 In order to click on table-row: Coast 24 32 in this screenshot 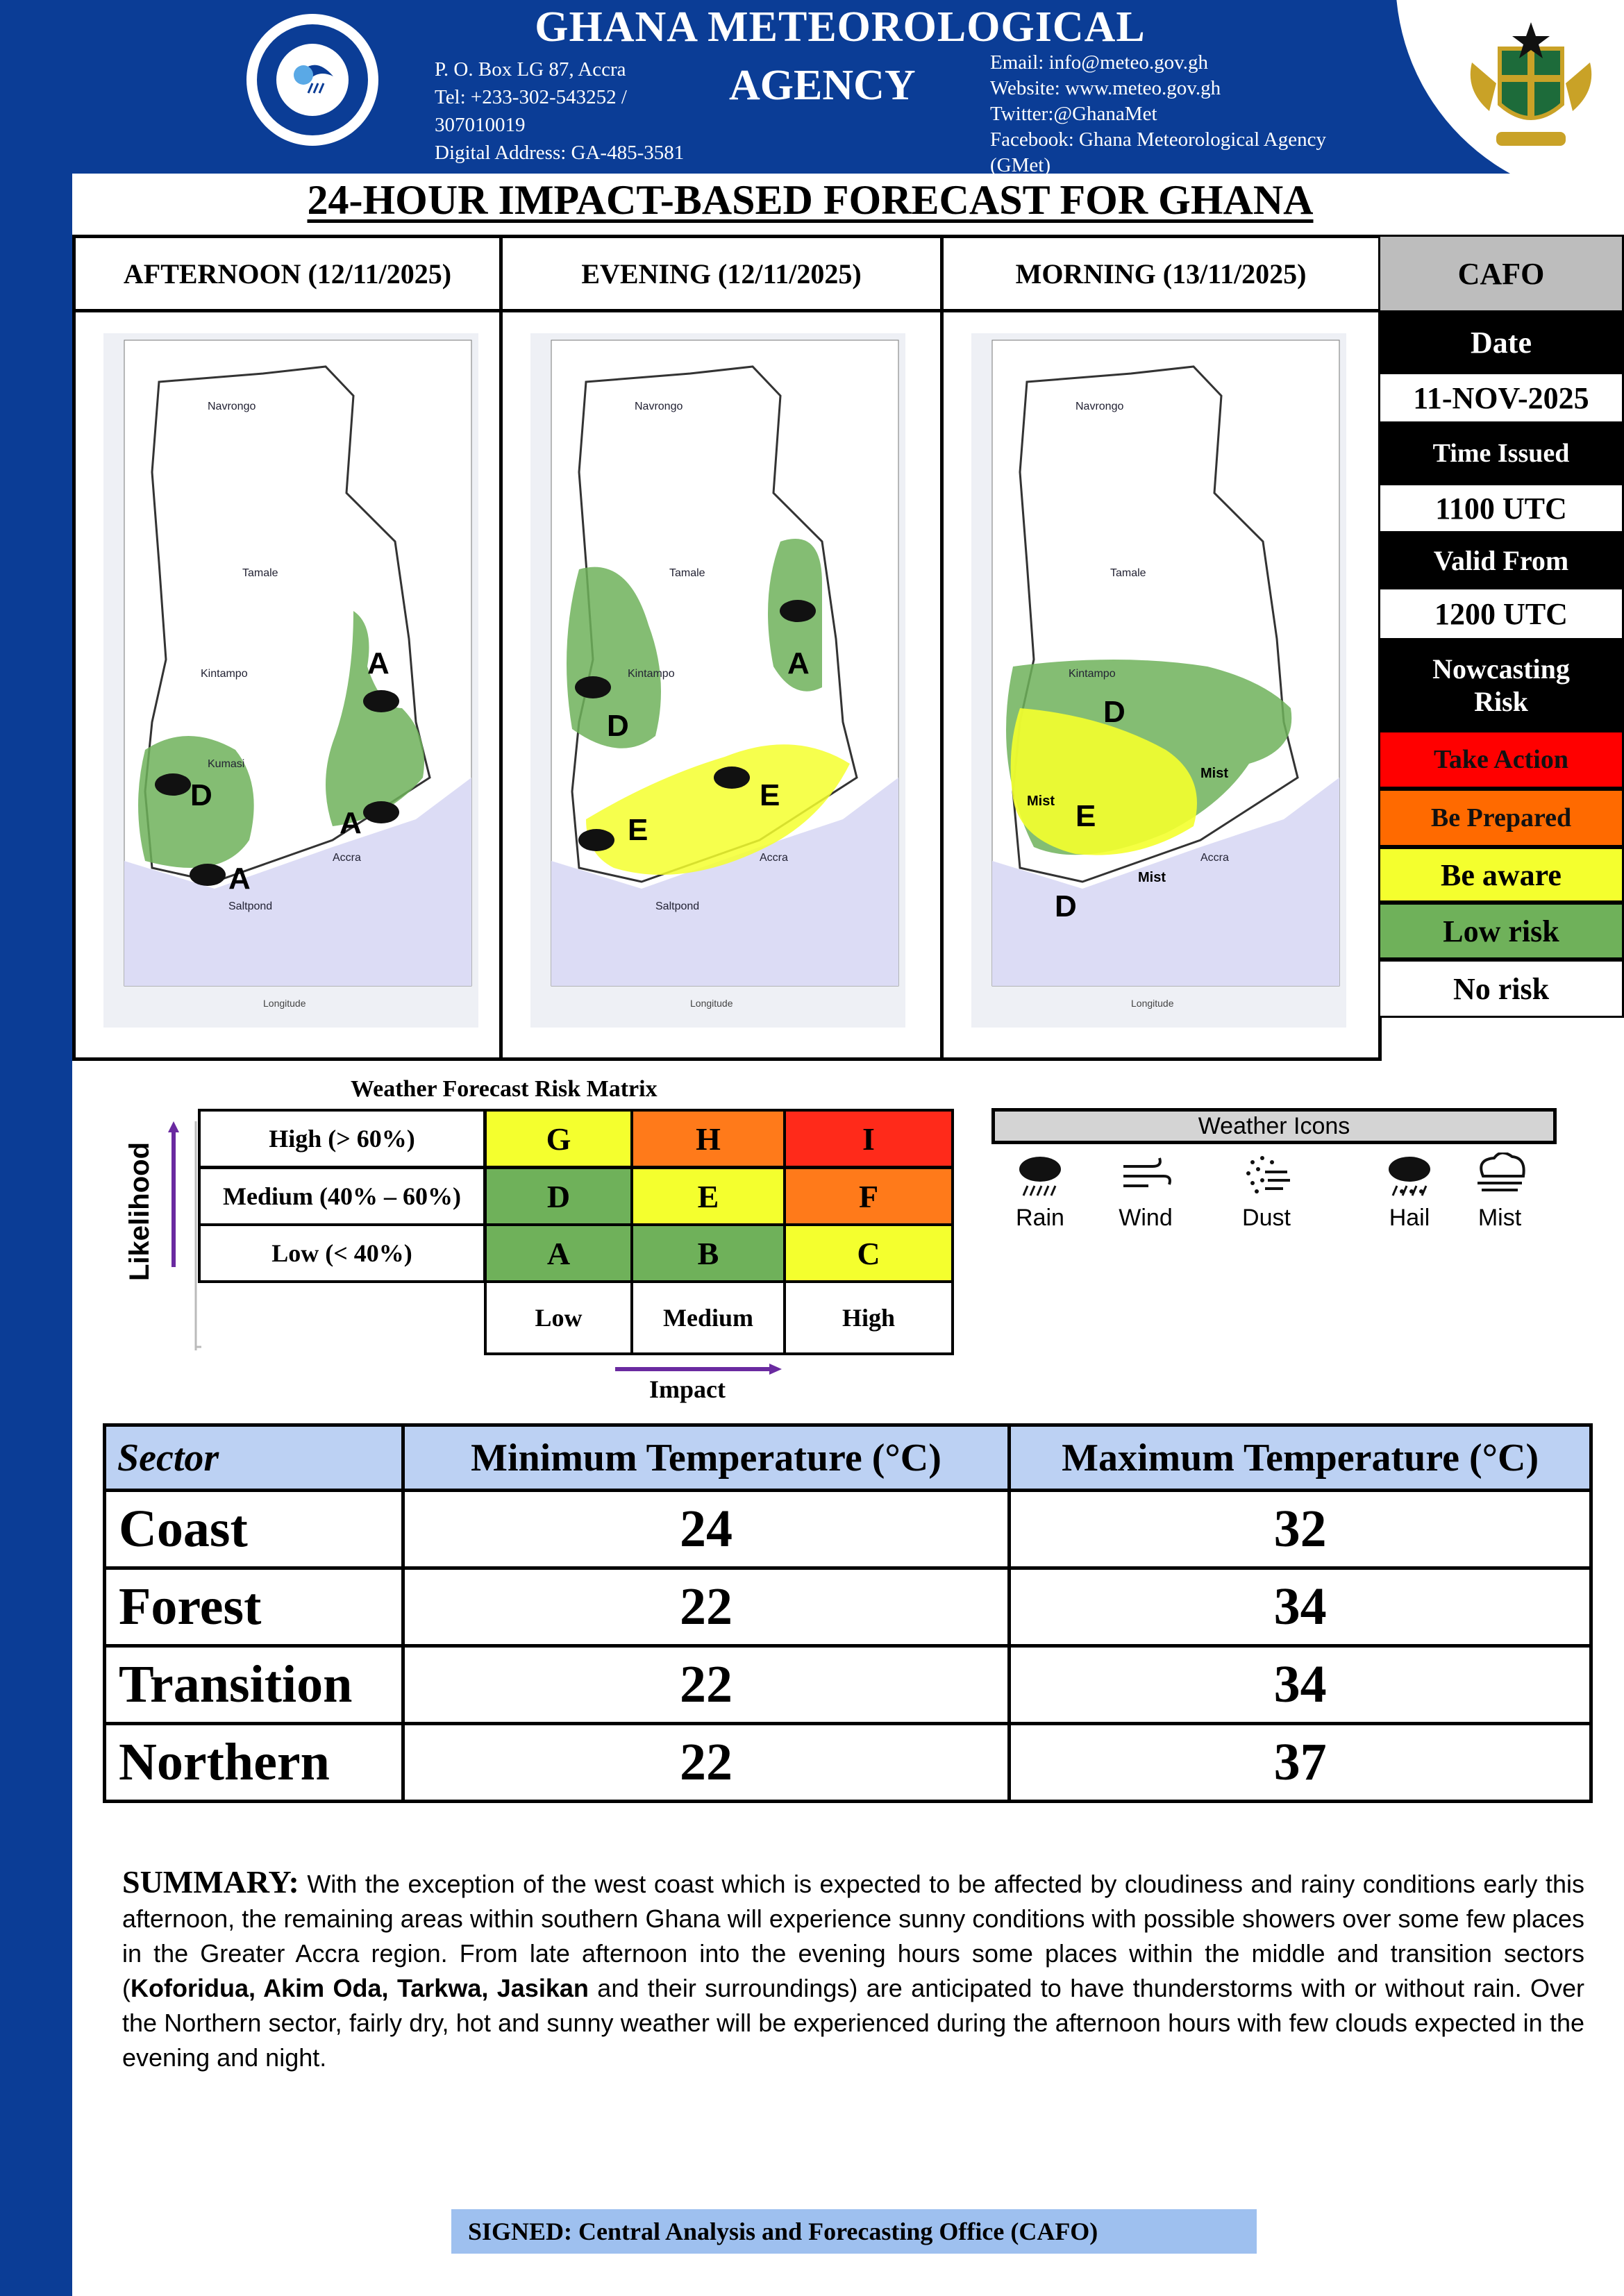, I will do `click(848, 1529)`.